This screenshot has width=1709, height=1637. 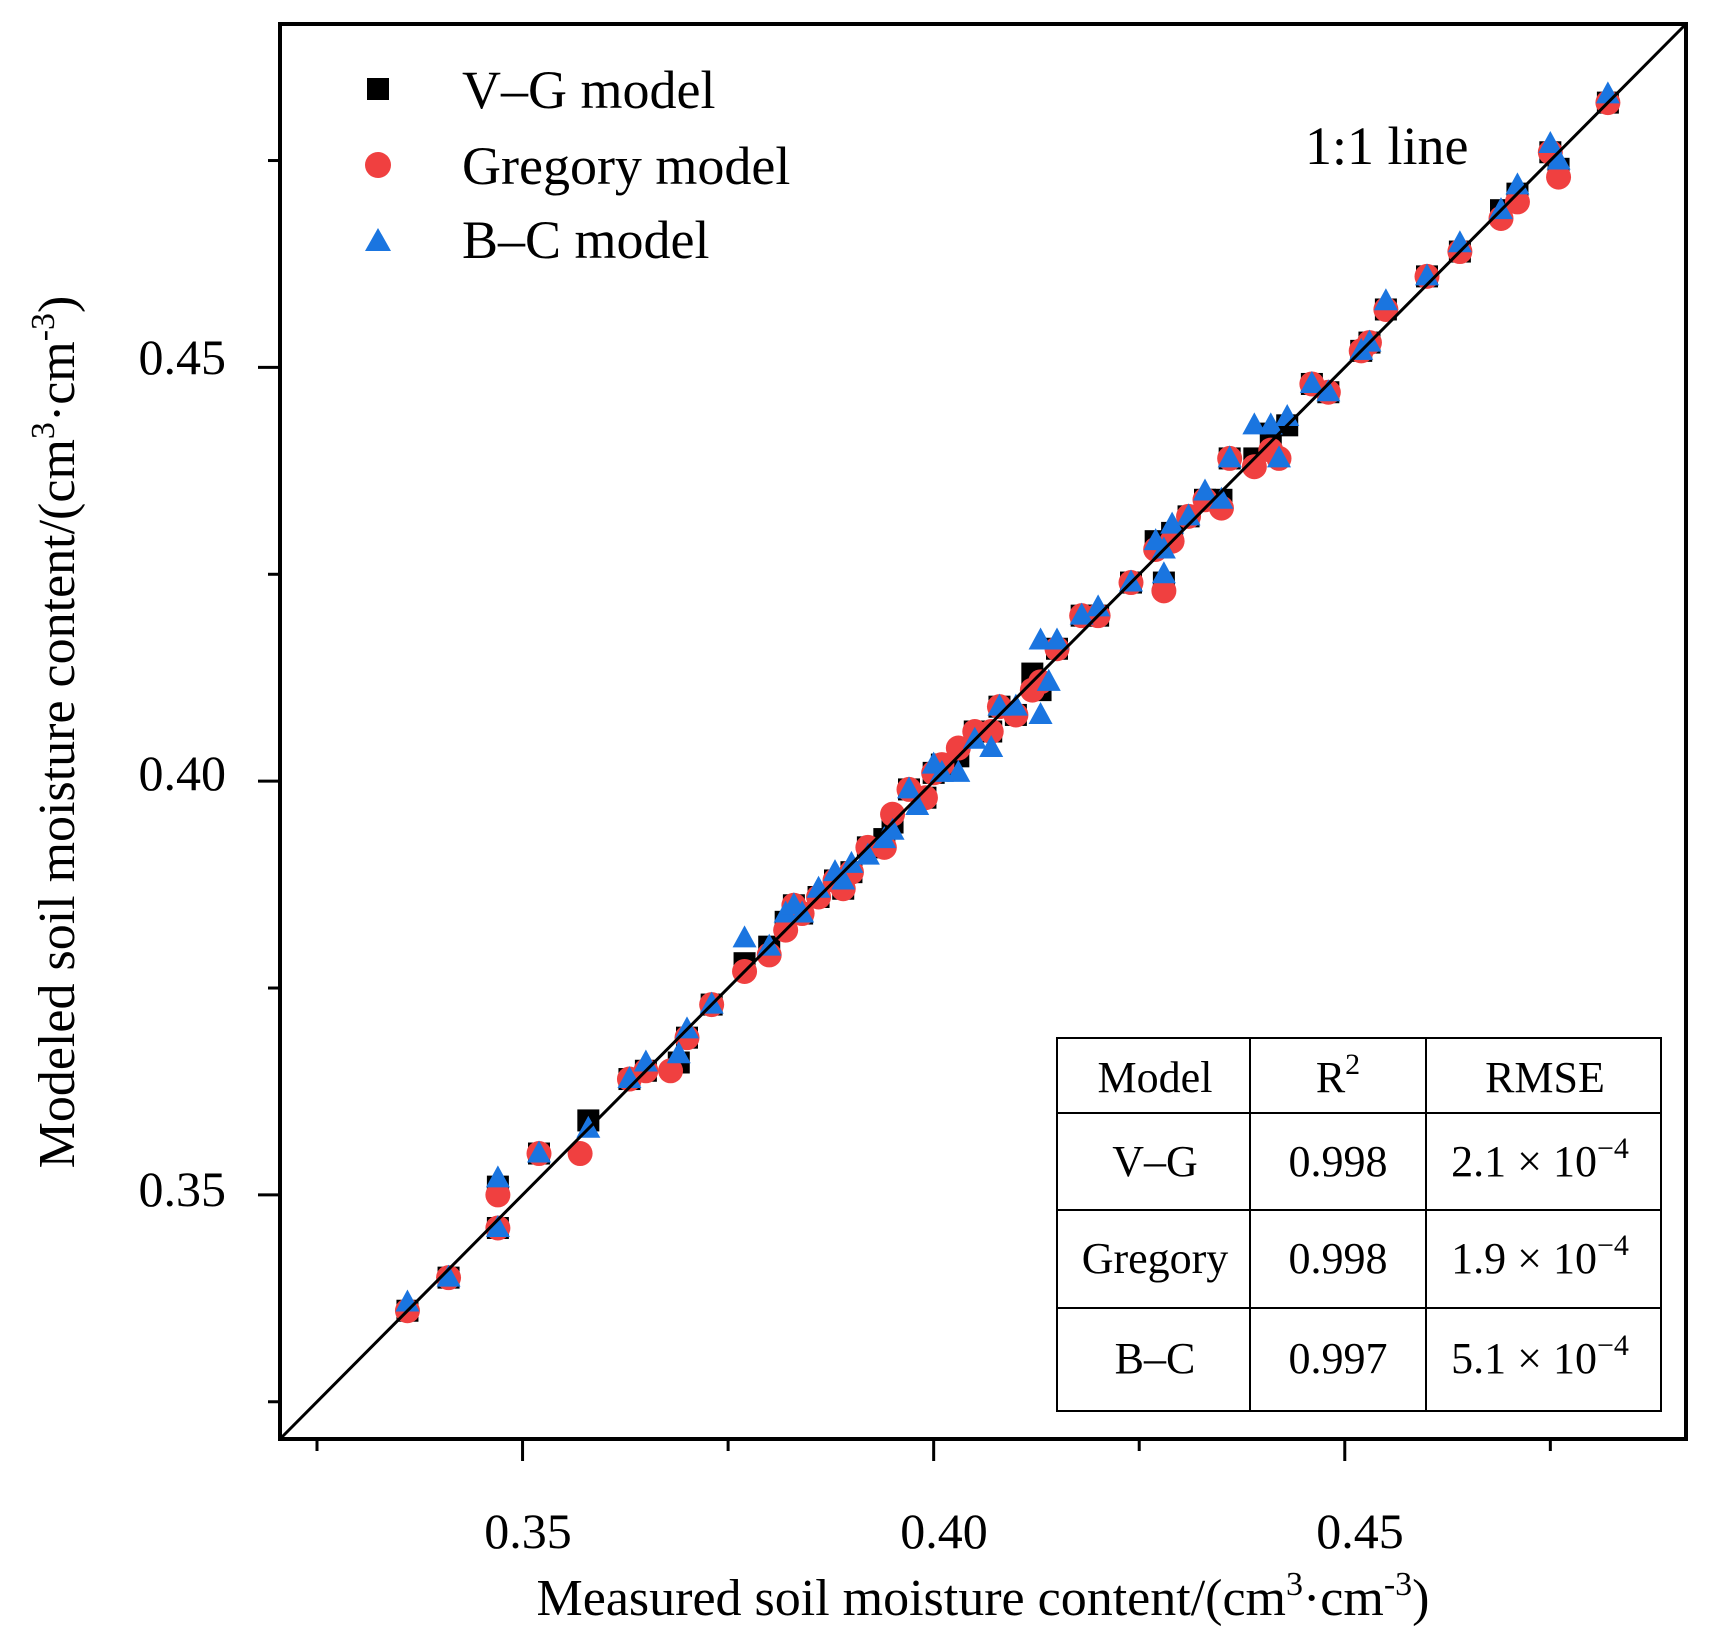 I want to click on one-to-one-label: 1:1 line, so click(x=1386, y=146).